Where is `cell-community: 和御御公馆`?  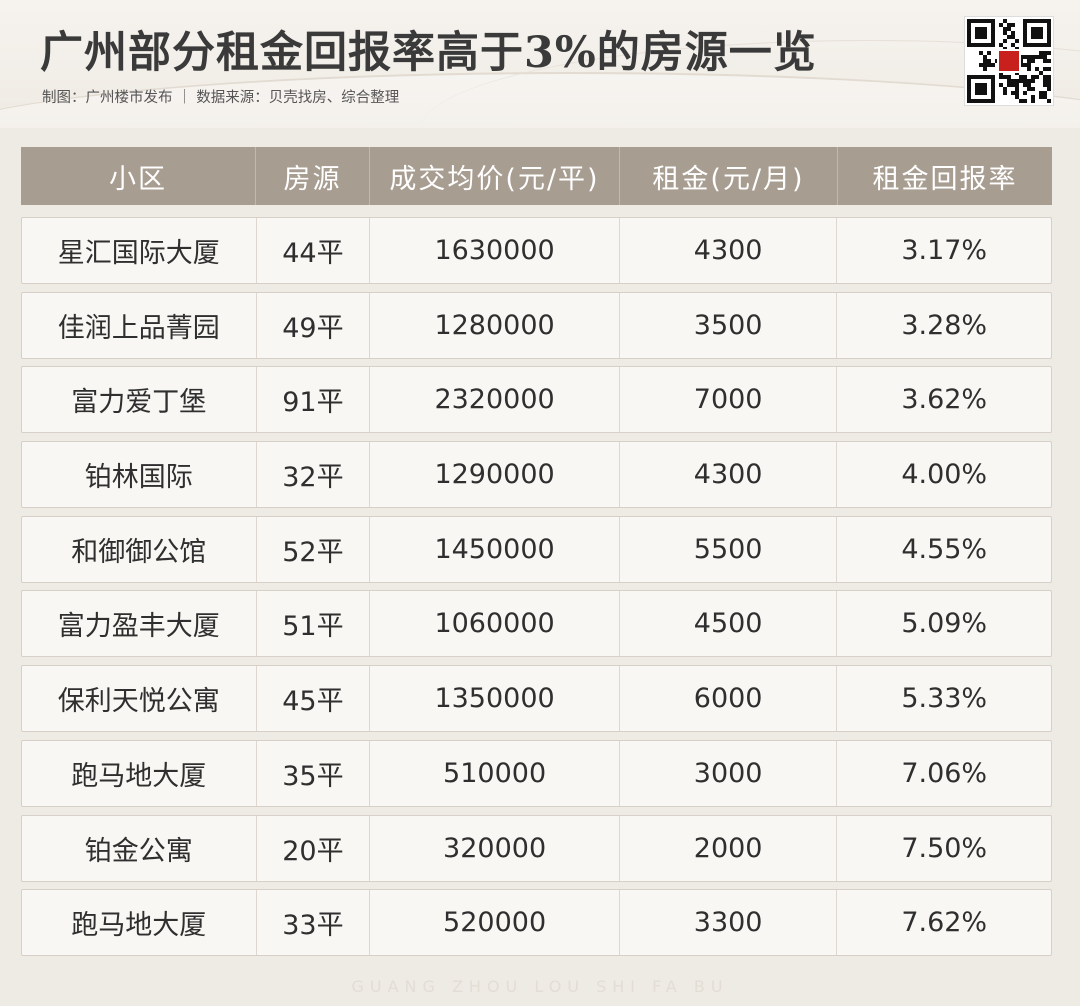
cell-community: 和御御公馆 is located at coordinates (139, 549).